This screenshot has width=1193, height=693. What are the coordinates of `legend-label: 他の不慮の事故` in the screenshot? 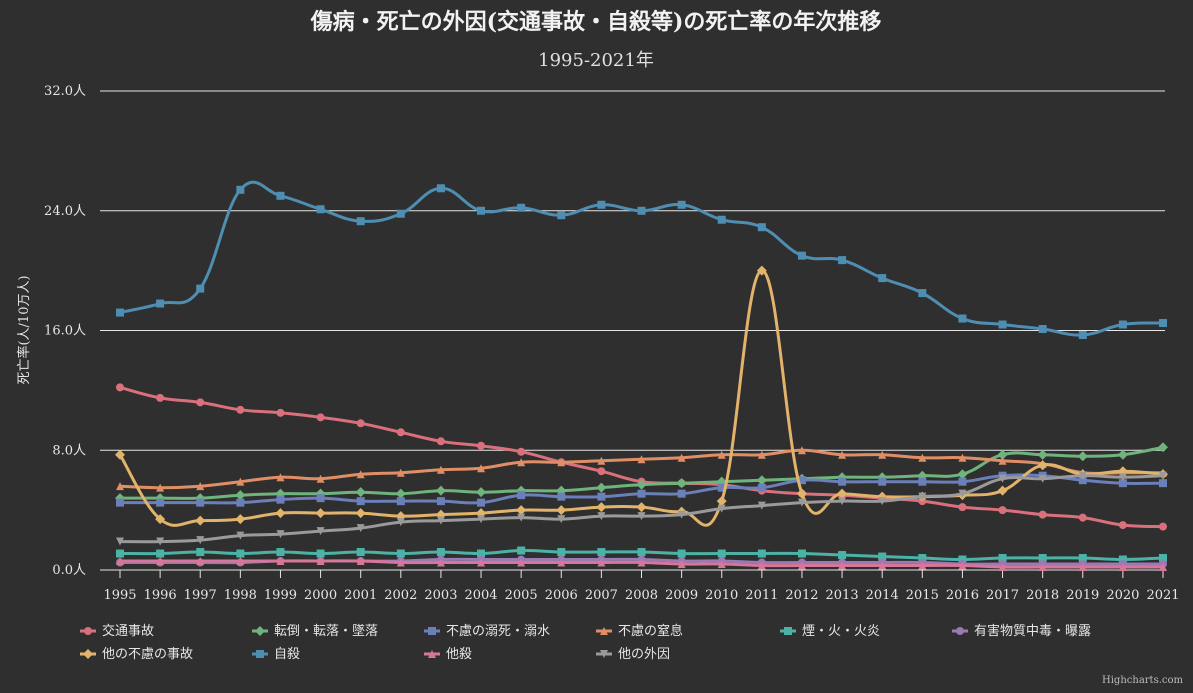 It's located at (147, 654).